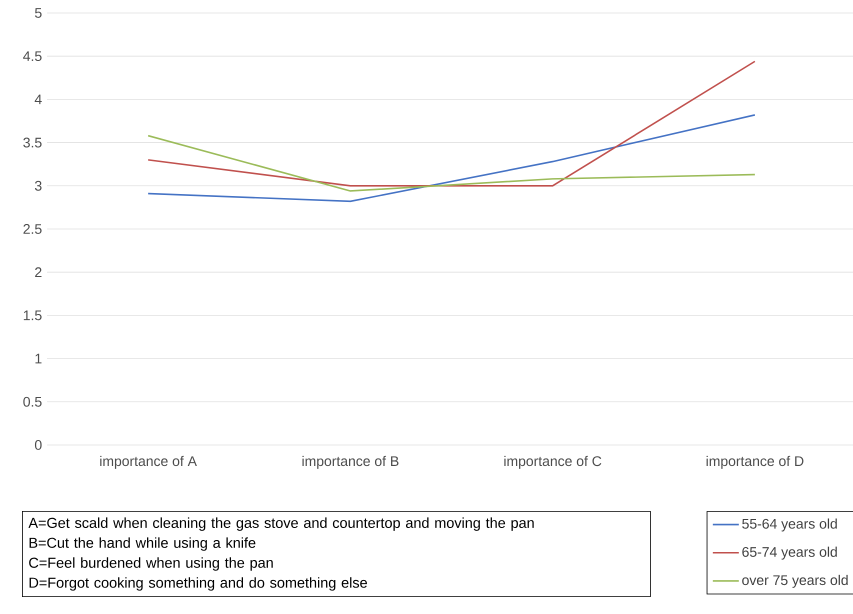 This screenshot has height=614, width=853. I want to click on y-tick-label: 1, so click(38, 359).